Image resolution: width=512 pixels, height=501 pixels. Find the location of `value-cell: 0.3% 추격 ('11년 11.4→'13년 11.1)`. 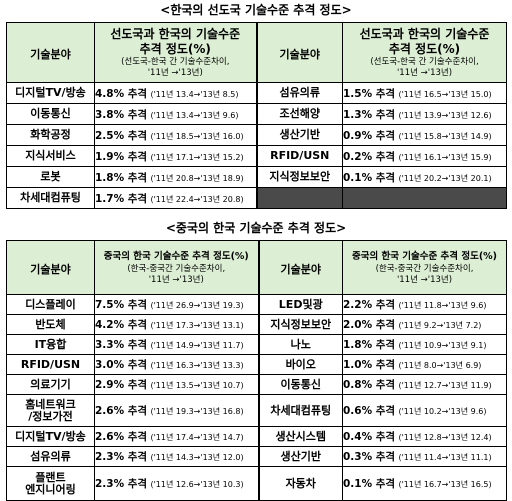

value-cell: 0.3% 추격 ('11년 11.4→'13년 11.1) is located at coordinates (424, 456).